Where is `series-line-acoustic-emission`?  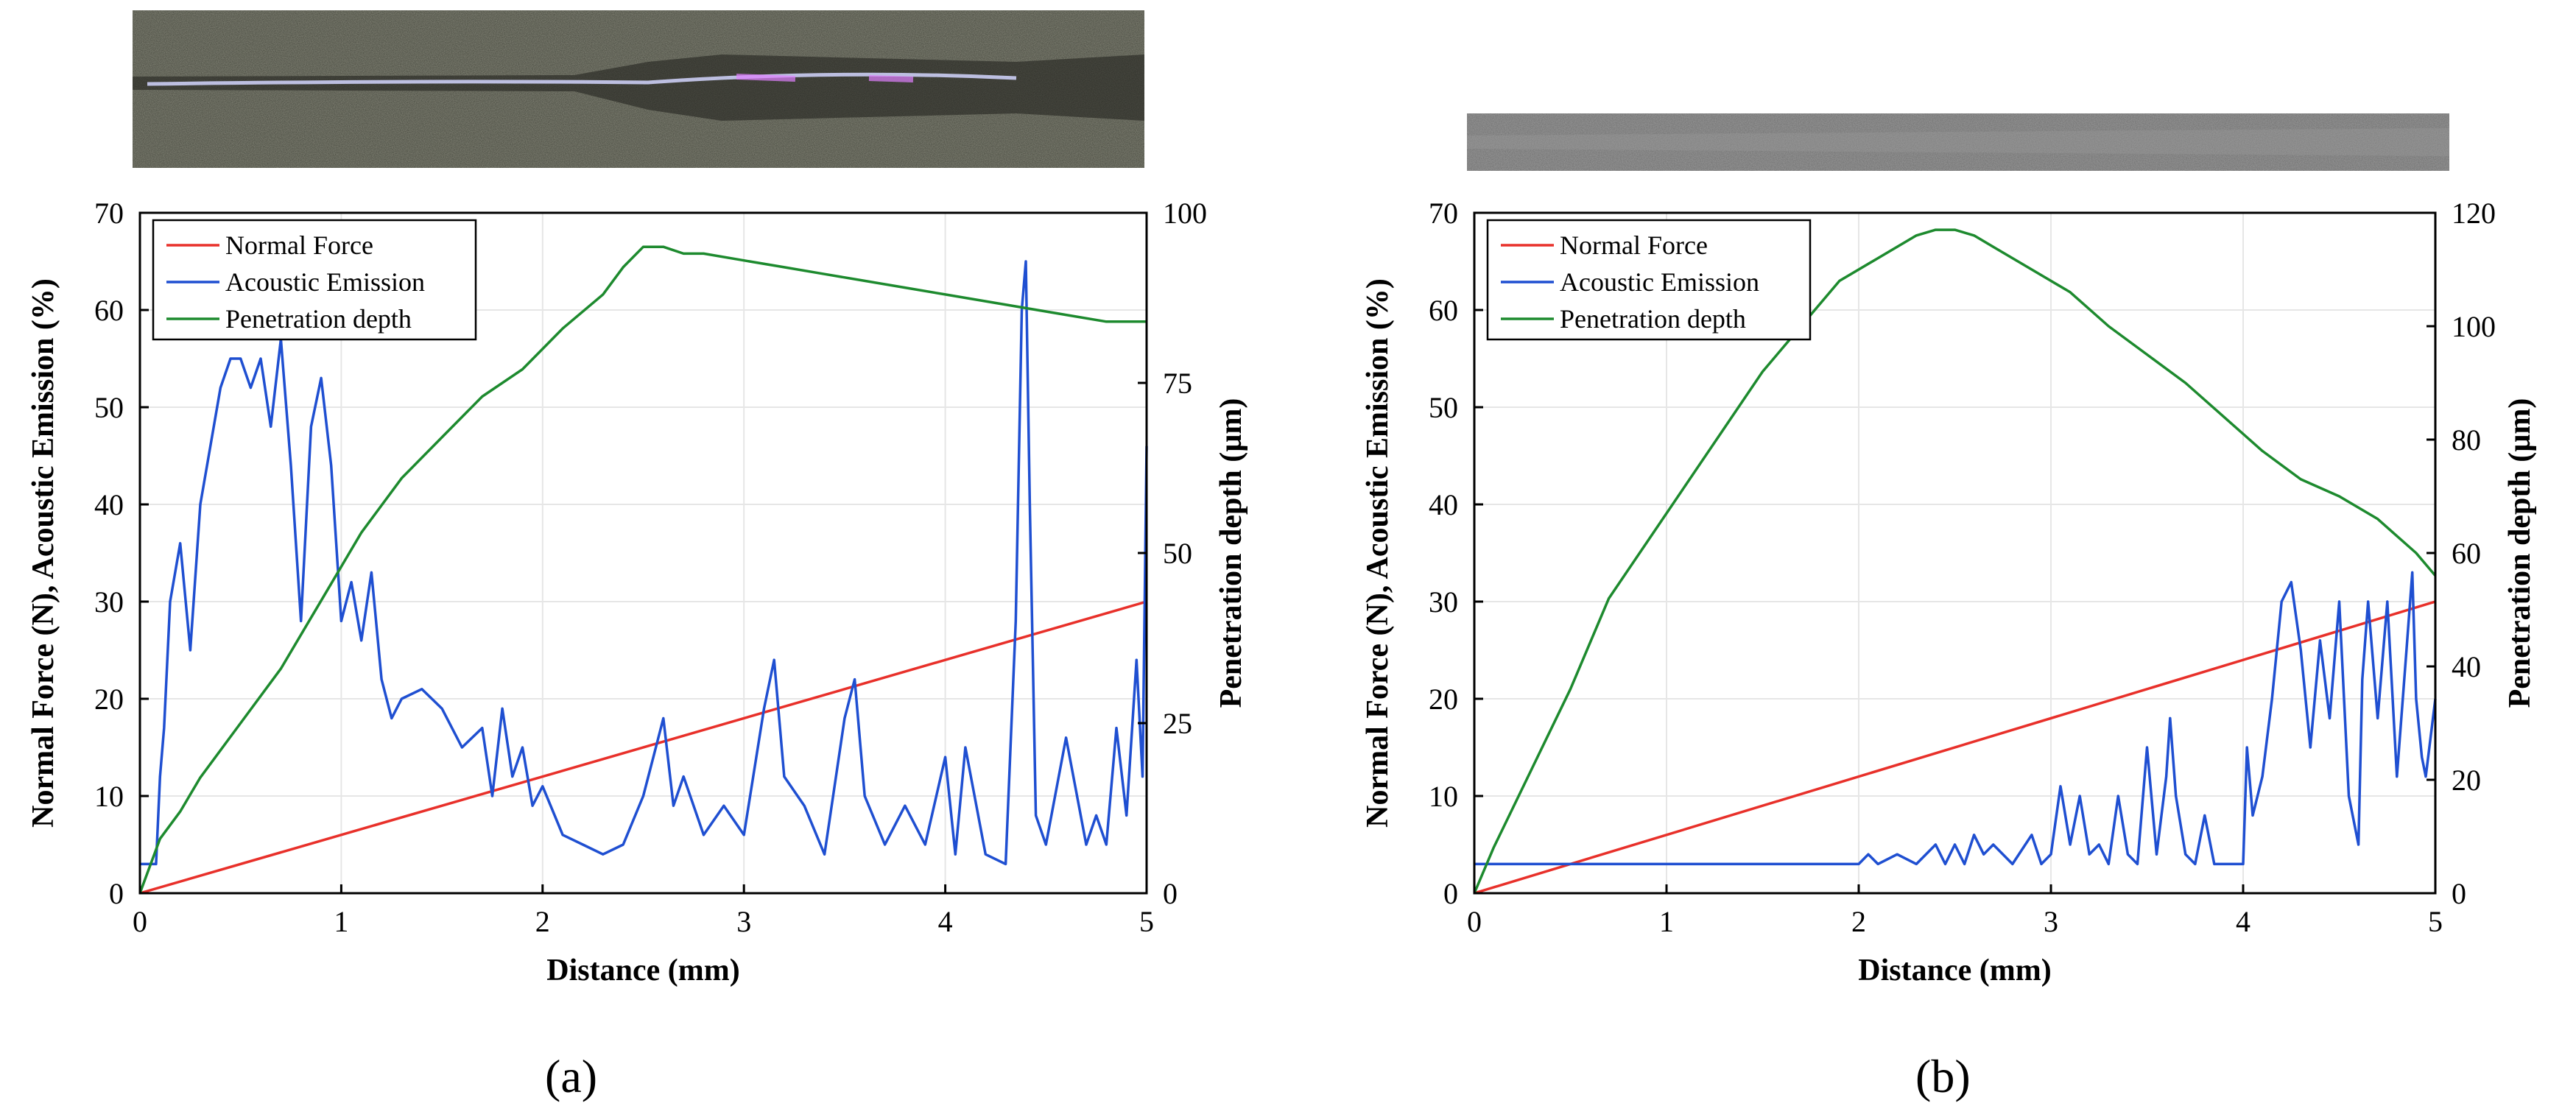 series-line-acoustic-emission is located at coordinates (1955, 718).